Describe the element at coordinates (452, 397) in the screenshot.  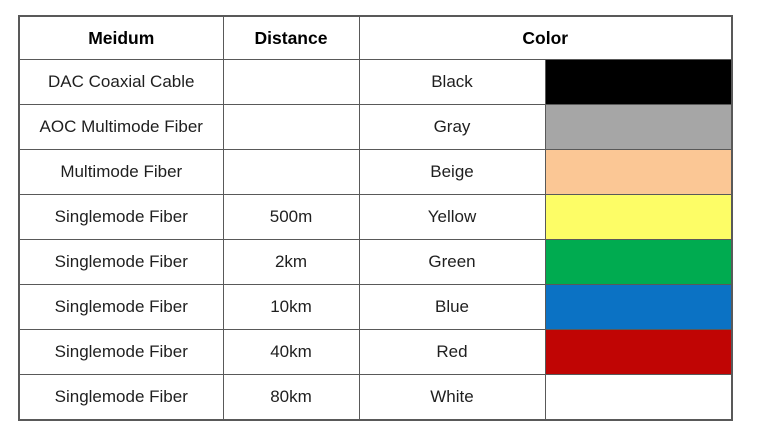
I see `color-name-cell: White` at that location.